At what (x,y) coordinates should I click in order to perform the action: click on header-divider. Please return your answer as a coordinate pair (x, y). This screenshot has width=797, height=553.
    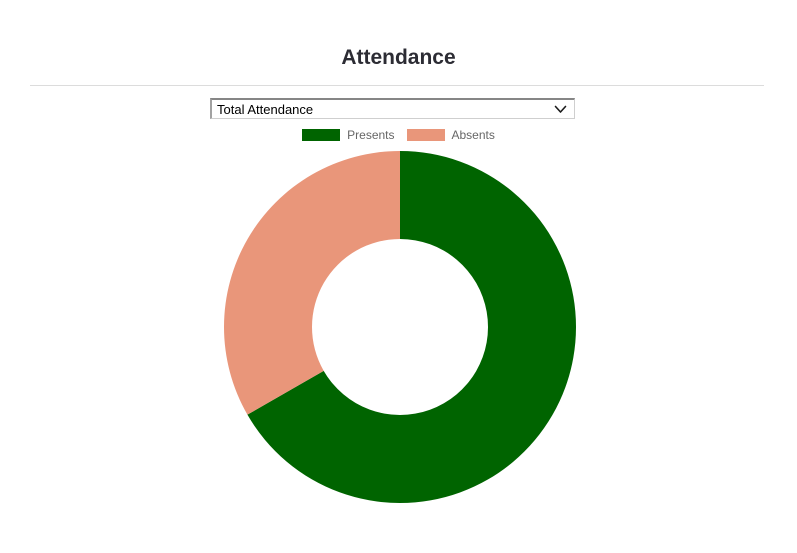
    Looking at the image, I should click on (397, 85).